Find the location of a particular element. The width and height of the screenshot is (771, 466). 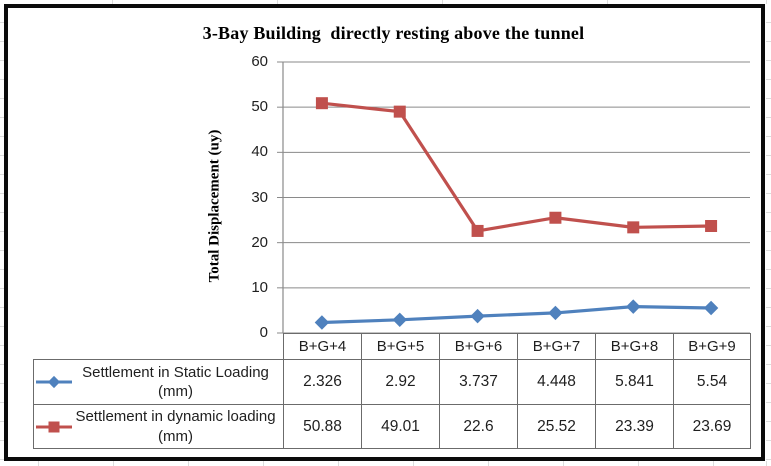

category-label: B+G+8 is located at coordinates (634, 346).